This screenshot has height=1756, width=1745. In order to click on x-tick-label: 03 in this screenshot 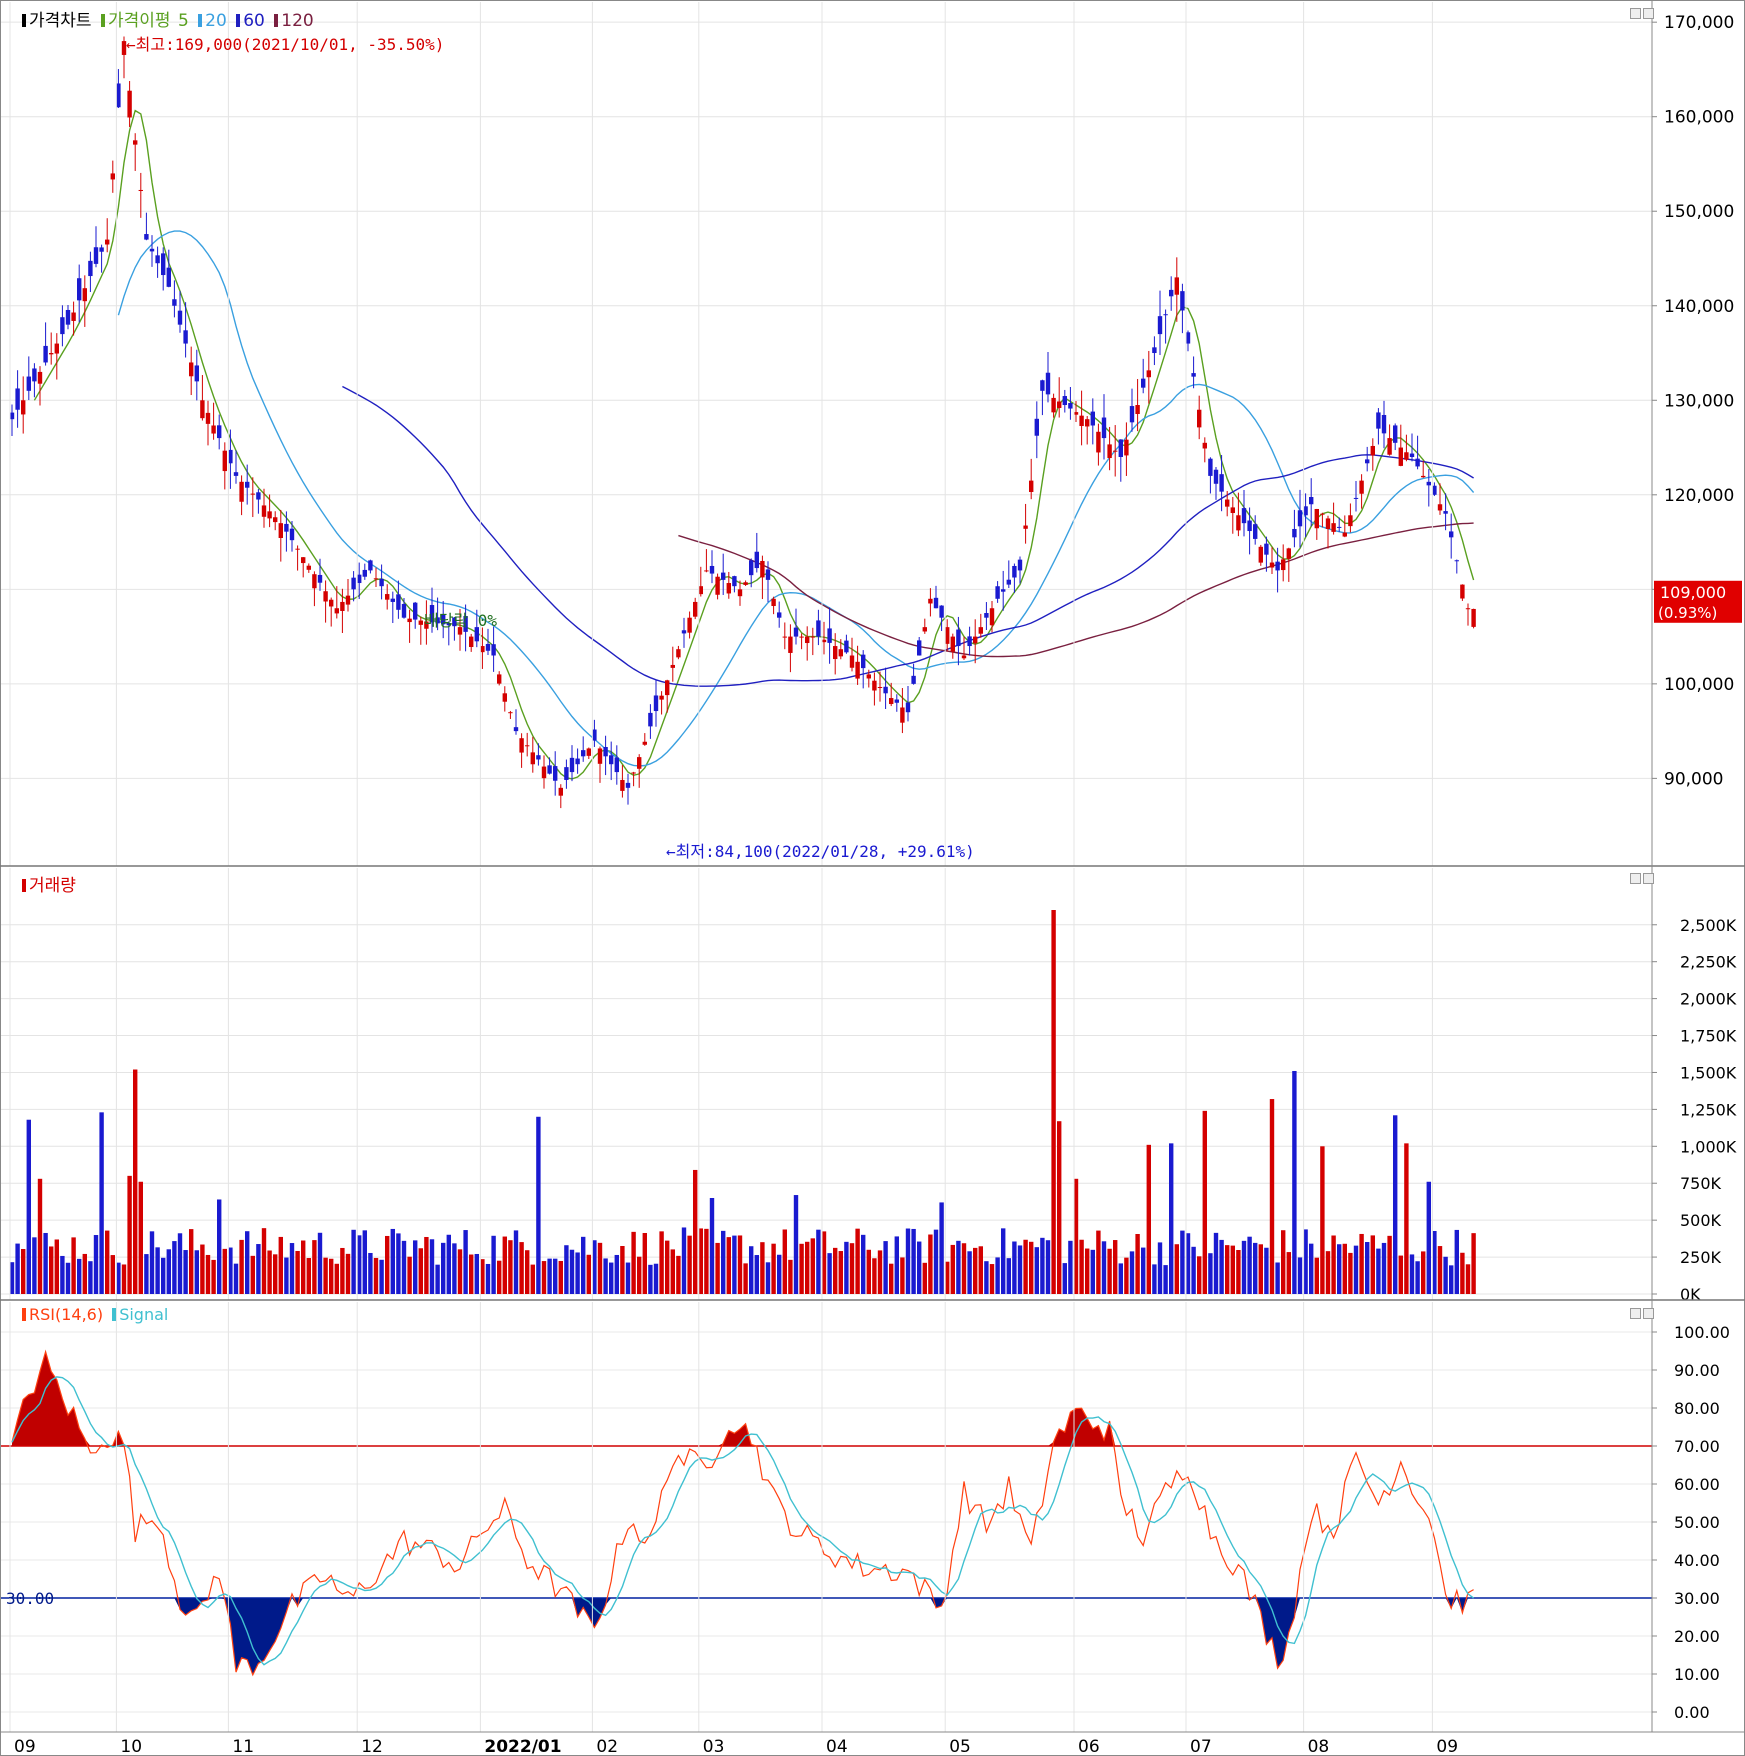, I will do `click(714, 1746)`.